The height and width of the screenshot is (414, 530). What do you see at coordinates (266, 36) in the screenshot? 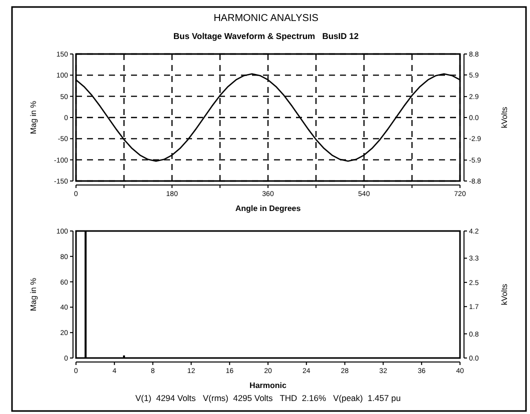
I see `chart-subtitle: Bus Voltage Waveform & Spectrum BusID 12` at bounding box center [266, 36].